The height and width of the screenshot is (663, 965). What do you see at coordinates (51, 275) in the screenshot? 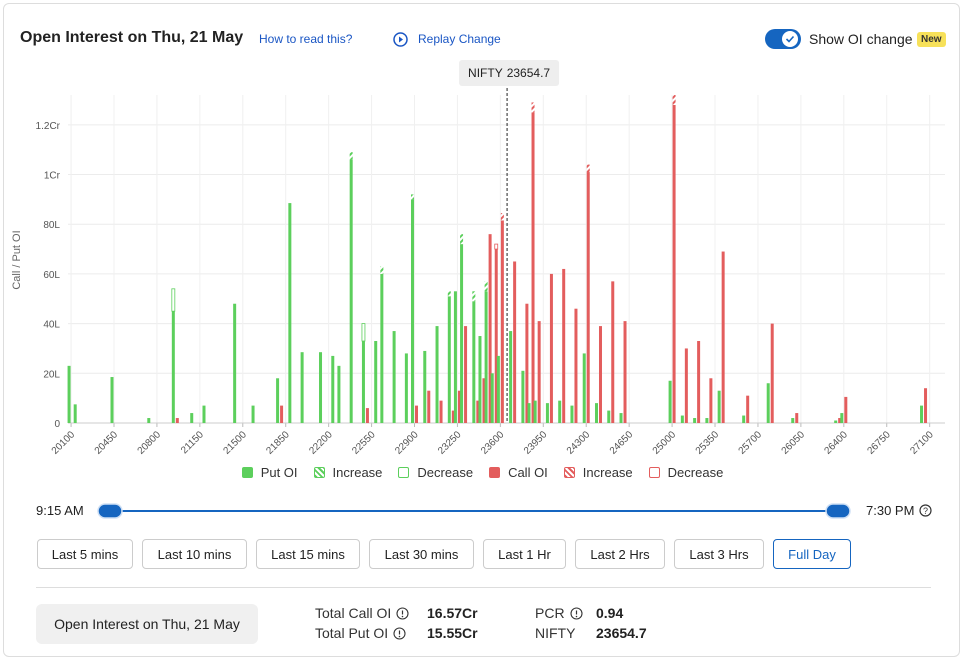
I see `y-tick-label: 60L` at bounding box center [51, 275].